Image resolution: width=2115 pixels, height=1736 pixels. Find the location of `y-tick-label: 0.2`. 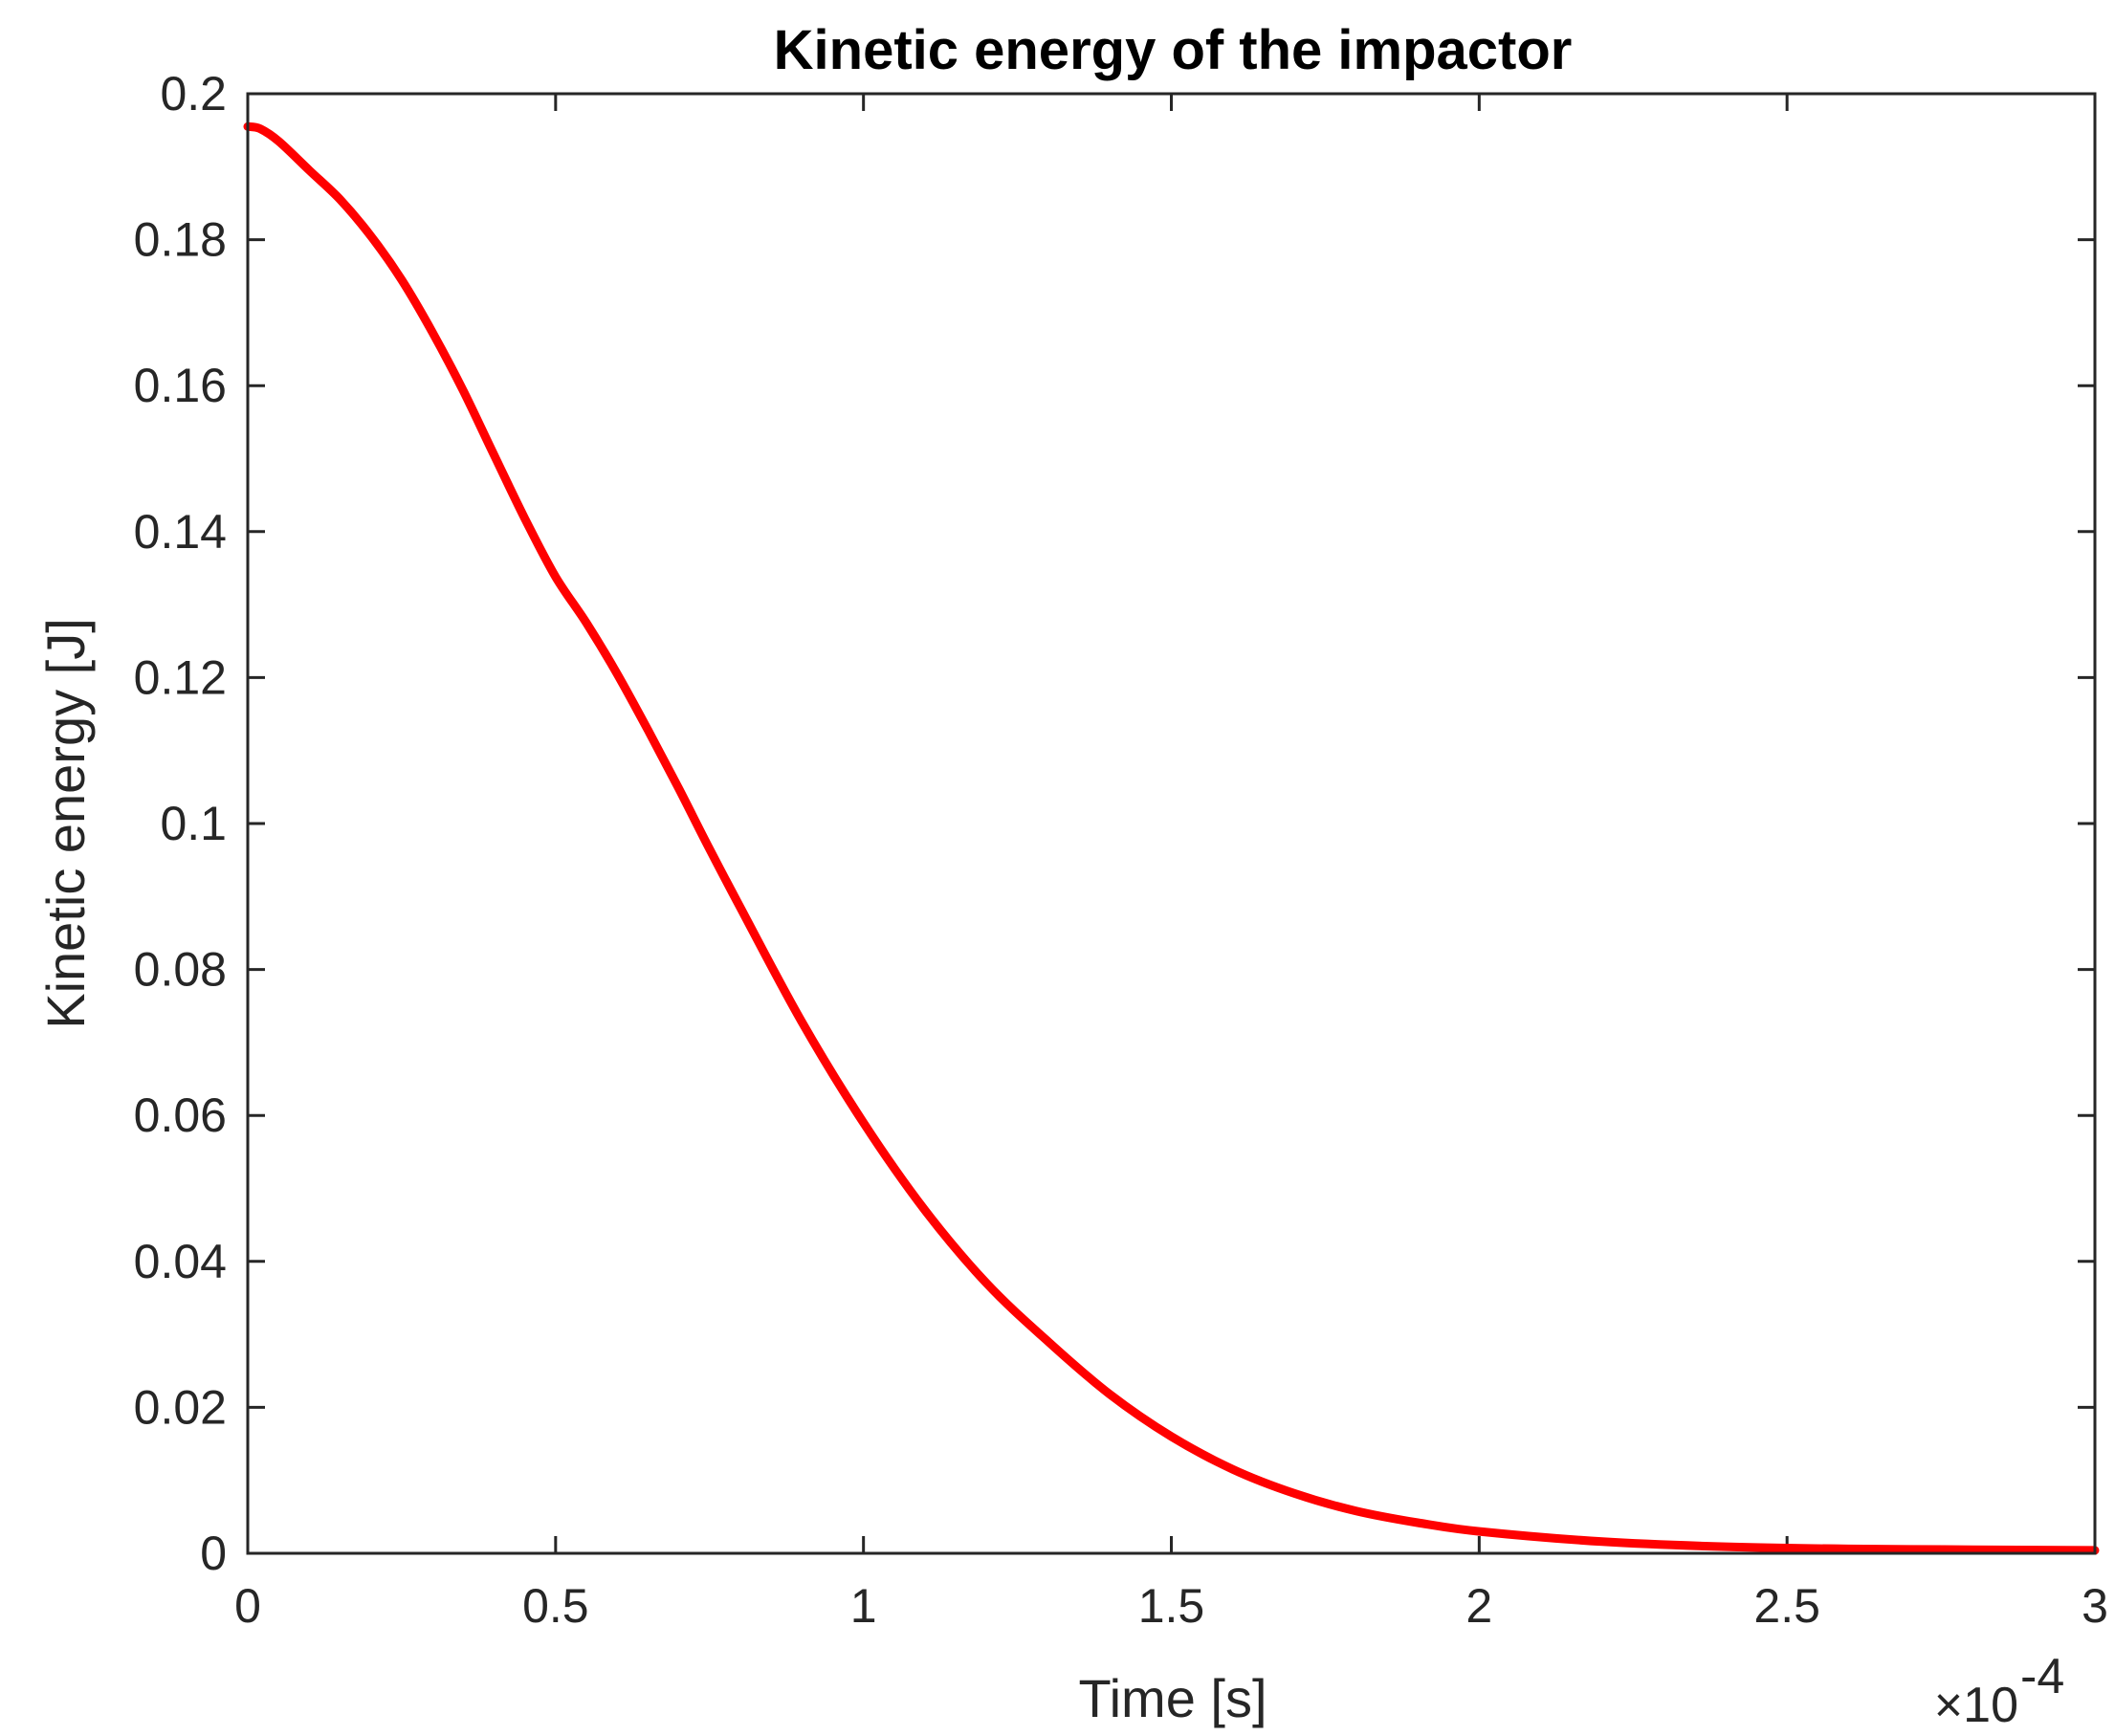

y-tick-label: 0.2 is located at coordinates (193, 94).